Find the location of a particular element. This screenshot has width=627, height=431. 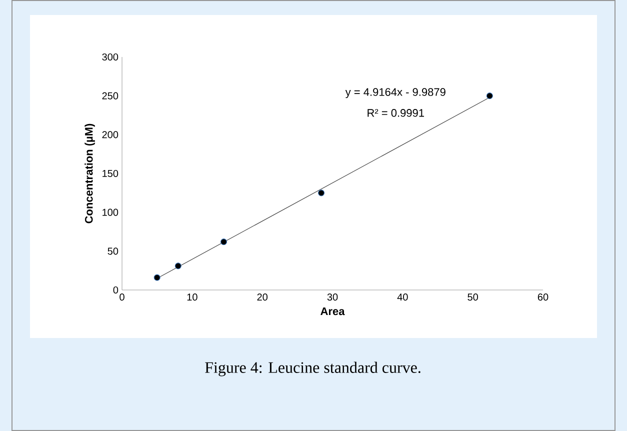

x-tick-label: 20 is located at coordinates (262, 297).